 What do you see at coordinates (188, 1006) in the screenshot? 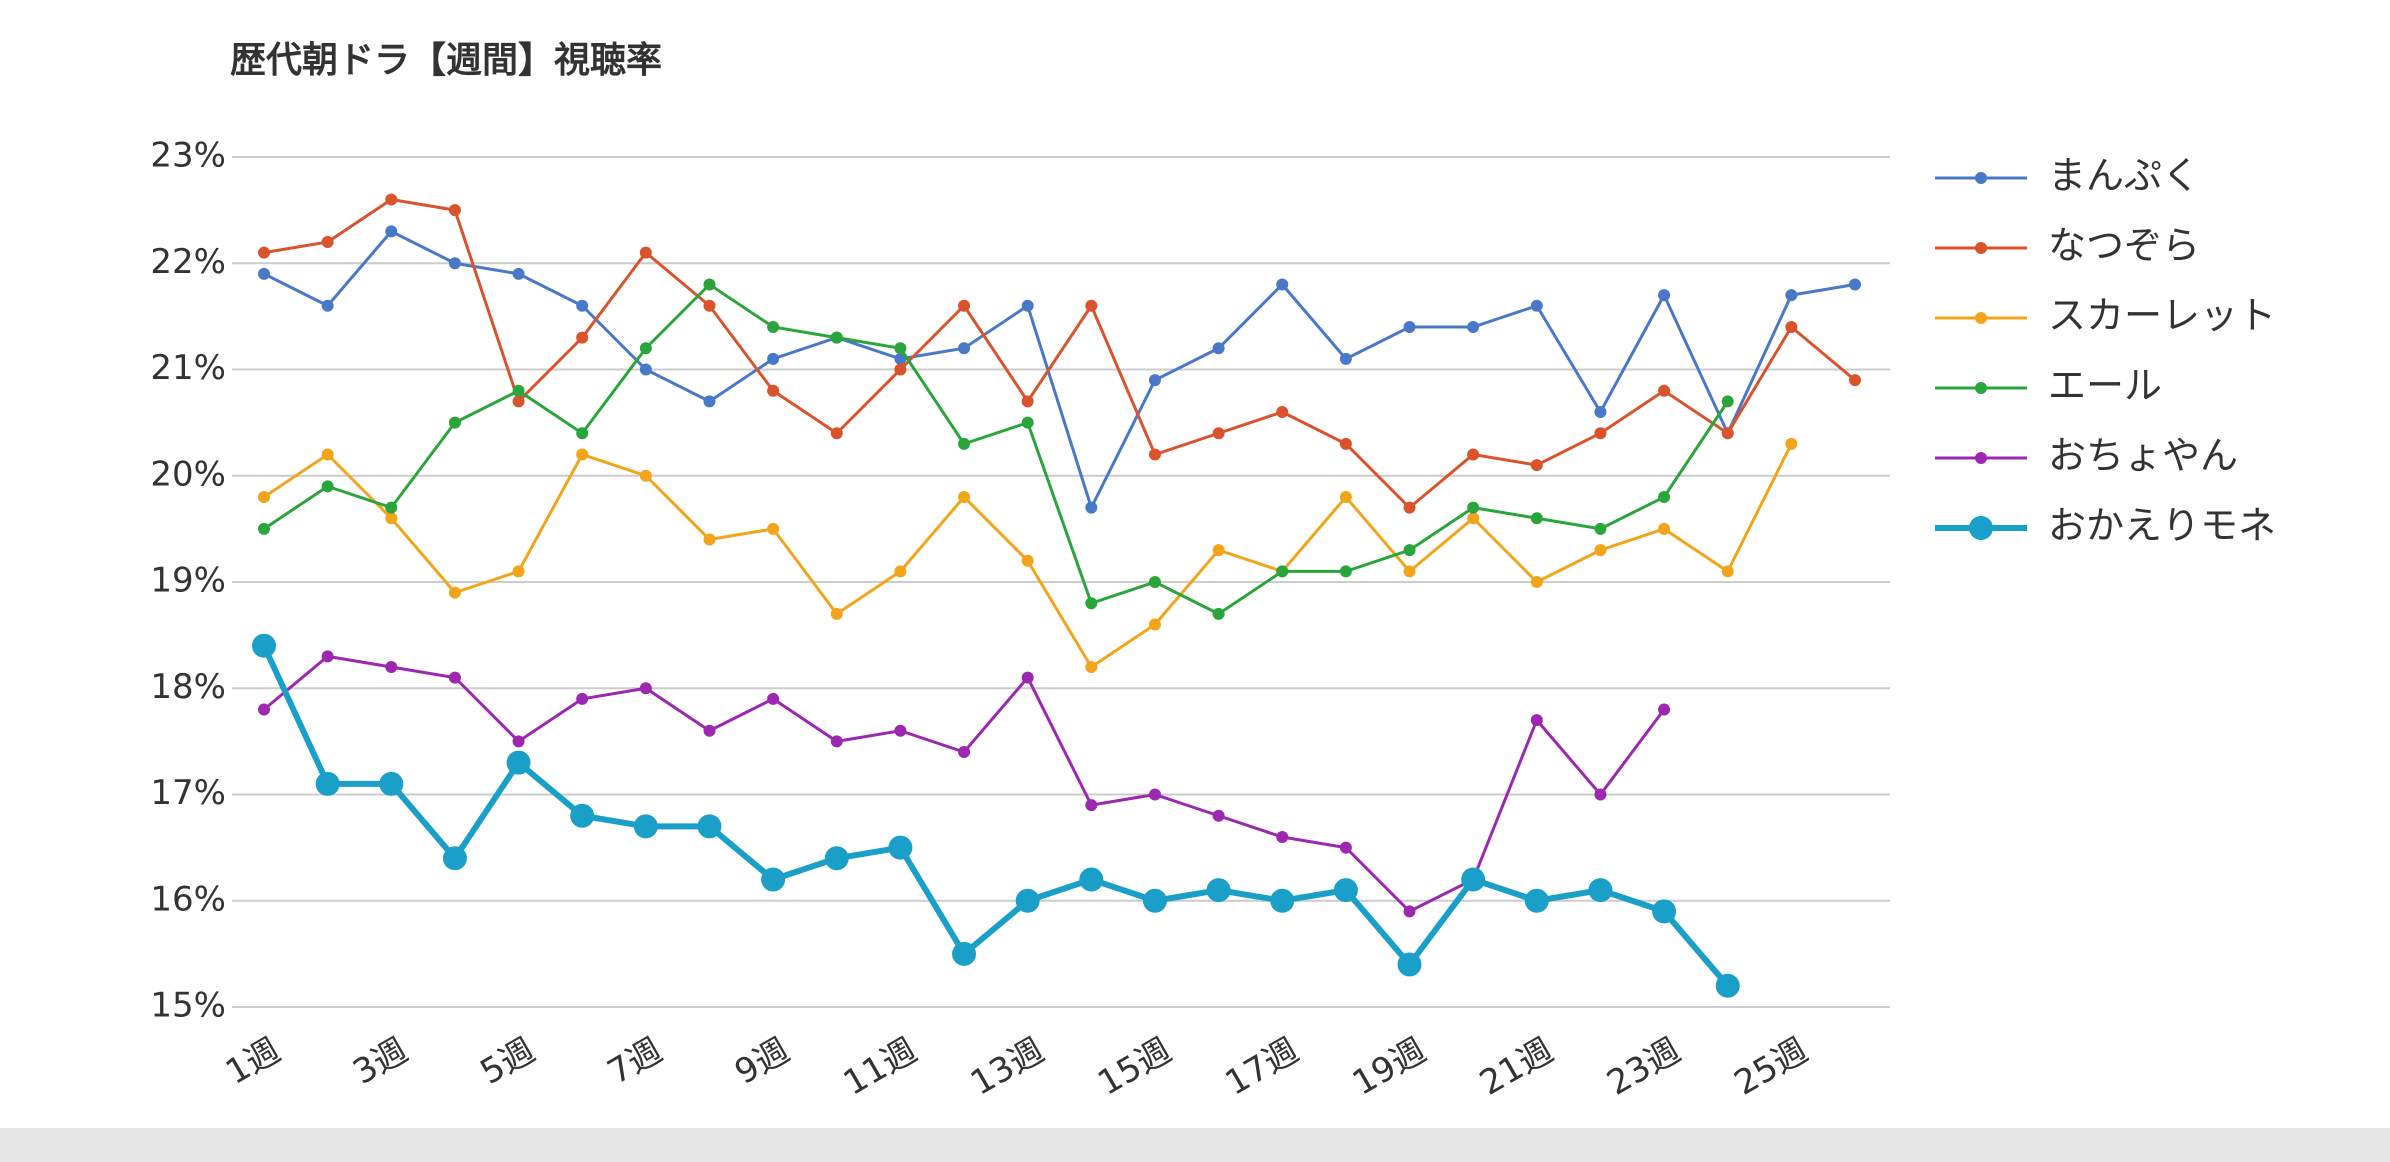
I see `y-tick-label: 15%` at bounding box center [188, 1006].